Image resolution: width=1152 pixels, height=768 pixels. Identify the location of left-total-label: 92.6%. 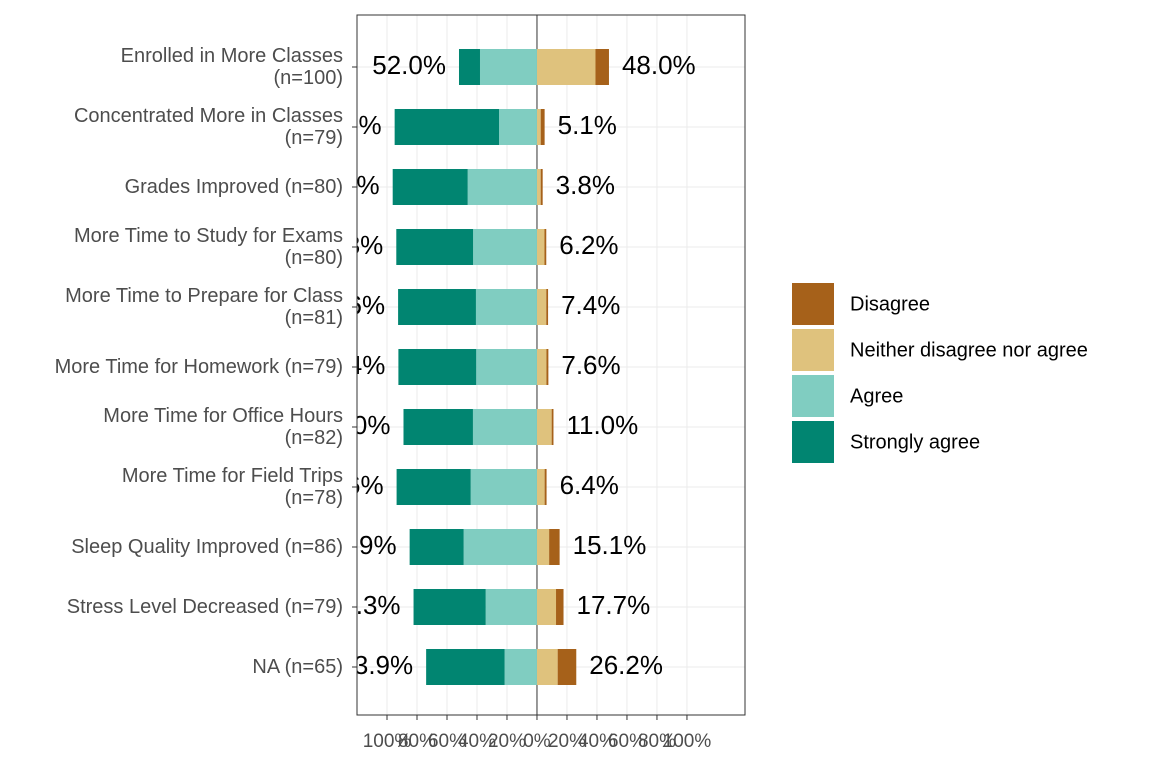
(348, 305).